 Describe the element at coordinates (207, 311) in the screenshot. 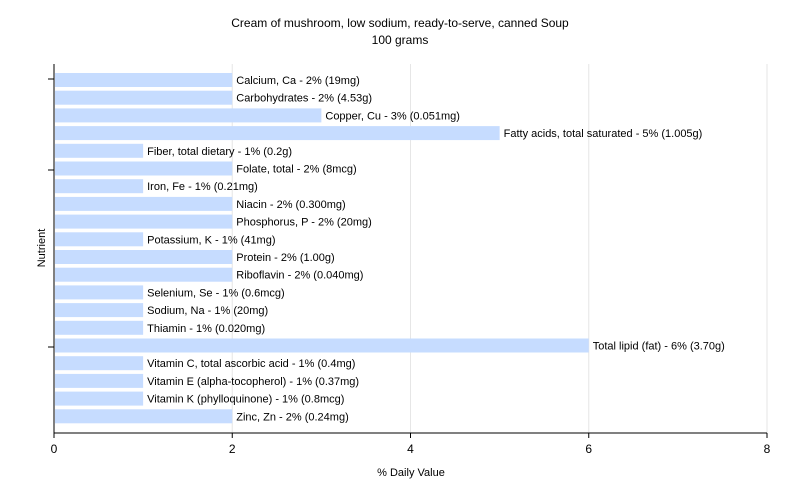

I see `bar-label: Sodium, Na - 1% (20mg)` at that location.